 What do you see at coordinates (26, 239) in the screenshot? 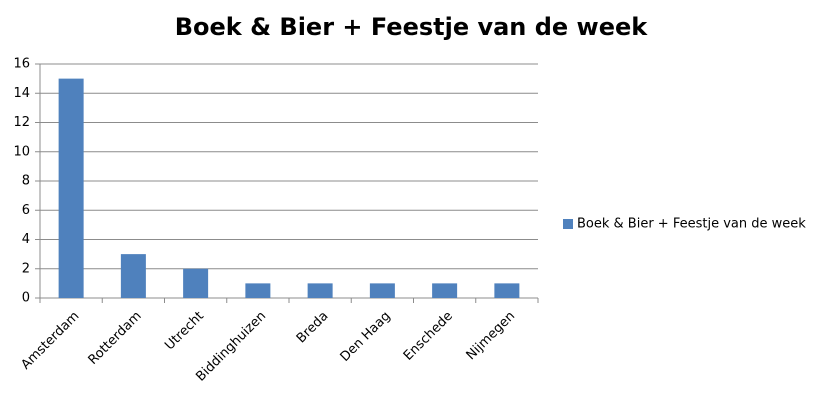
I see `y-tick-label: 4` at bounding box center [26, 239].